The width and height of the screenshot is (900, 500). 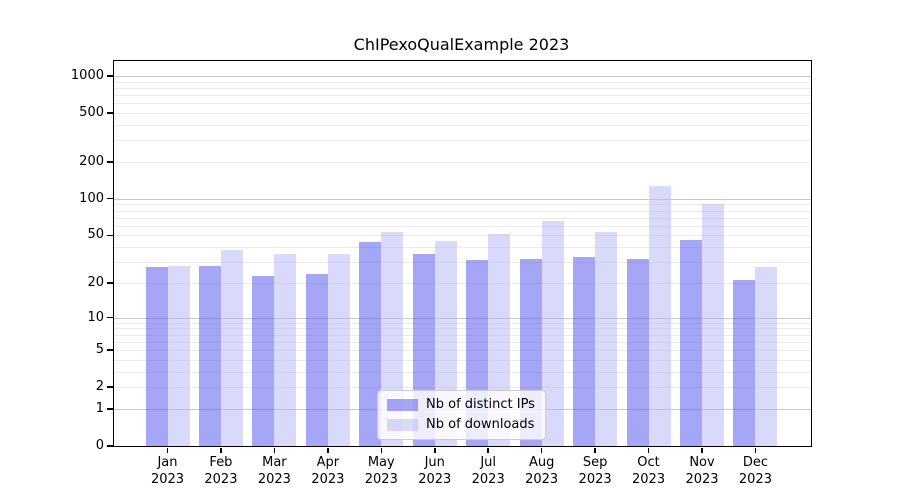 What do you see at coordinates (488, 471) in the screenshot?
I see `x-tick-label: Jul 2023` at bounding box center [488, 471].